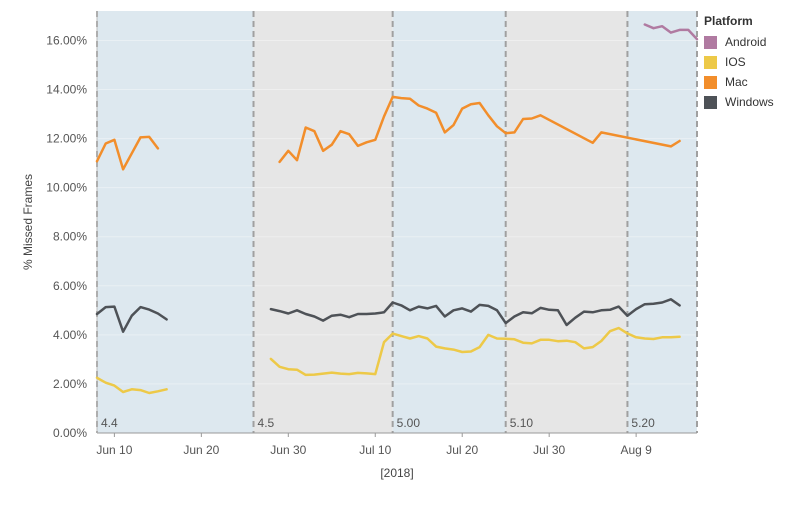 Image resolution: width=810 pixels, height=505 pixels. I want to click on legend-label-windows: Windows, so click(749, 102).